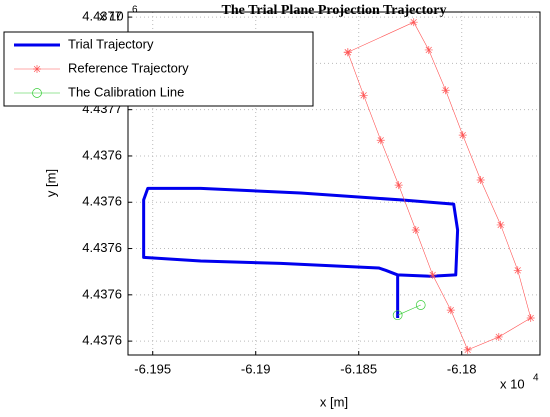  I want to click on y-tick-label: 4.4377, so click(102, 16).